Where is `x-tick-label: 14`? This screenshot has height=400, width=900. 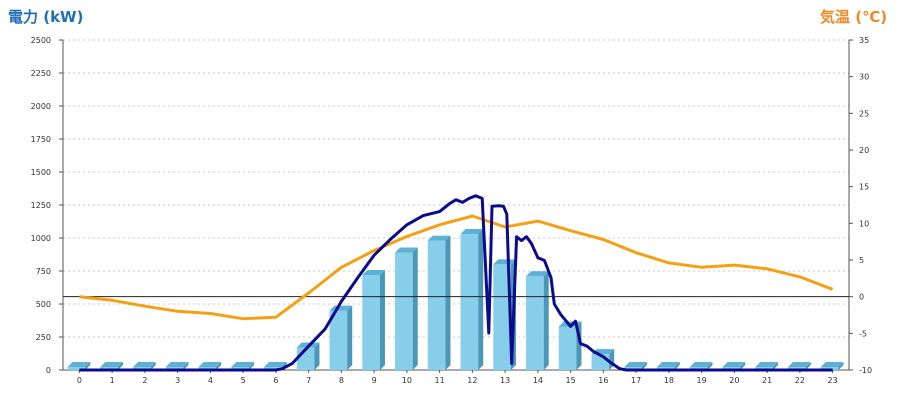 x-tick-label: 14 is located at coordinates (538, 380).